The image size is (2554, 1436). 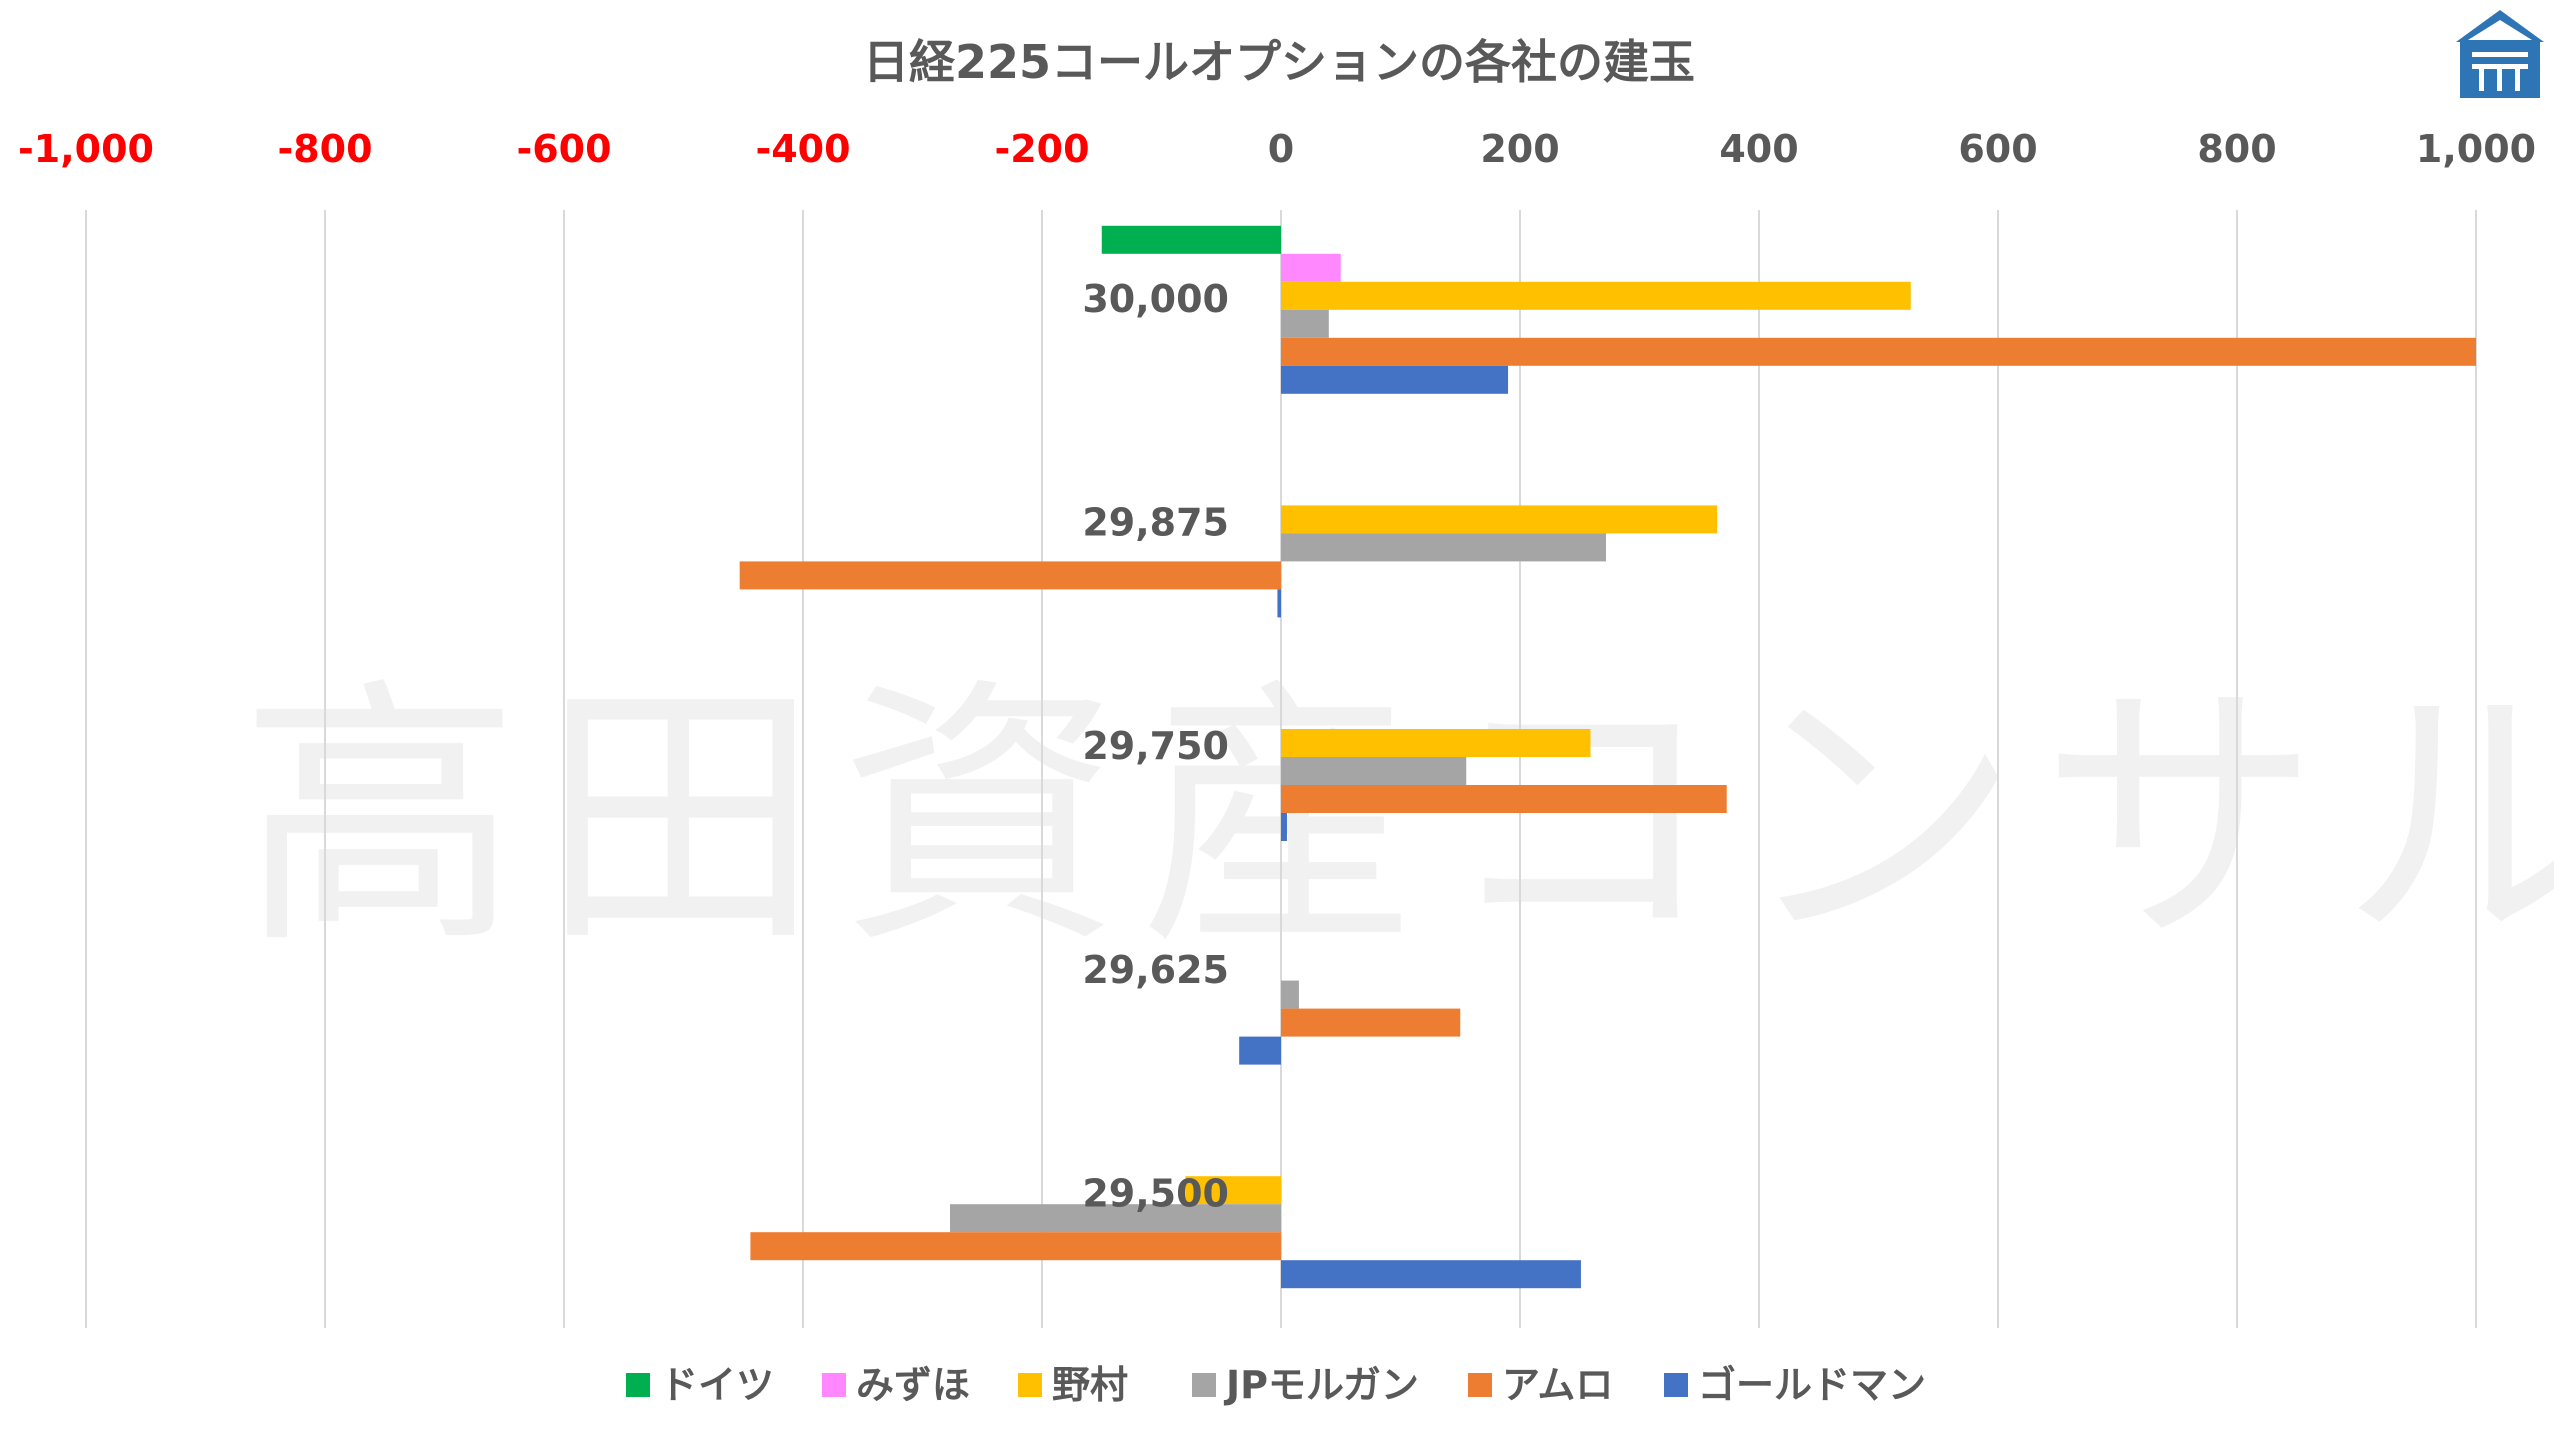 I want to click on y-tick-label: 29,625, so click(x=1155, y=970).